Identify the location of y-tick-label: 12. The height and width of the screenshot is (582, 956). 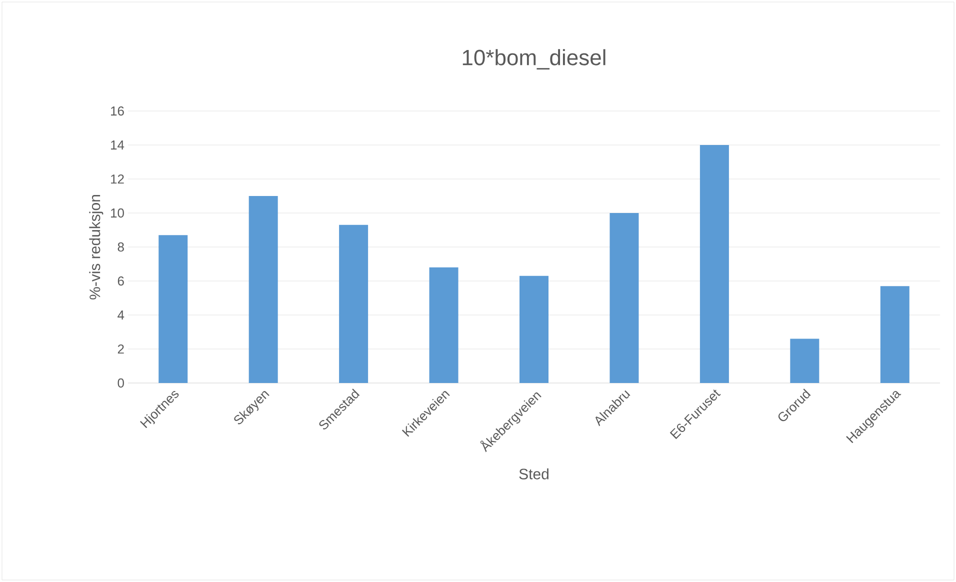
(117, 179).